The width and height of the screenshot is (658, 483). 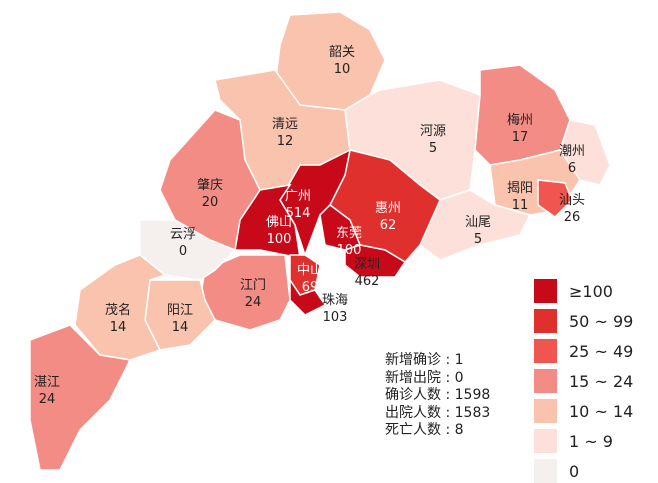 I want to click on region-count: 462, so click(x=367, y=281).